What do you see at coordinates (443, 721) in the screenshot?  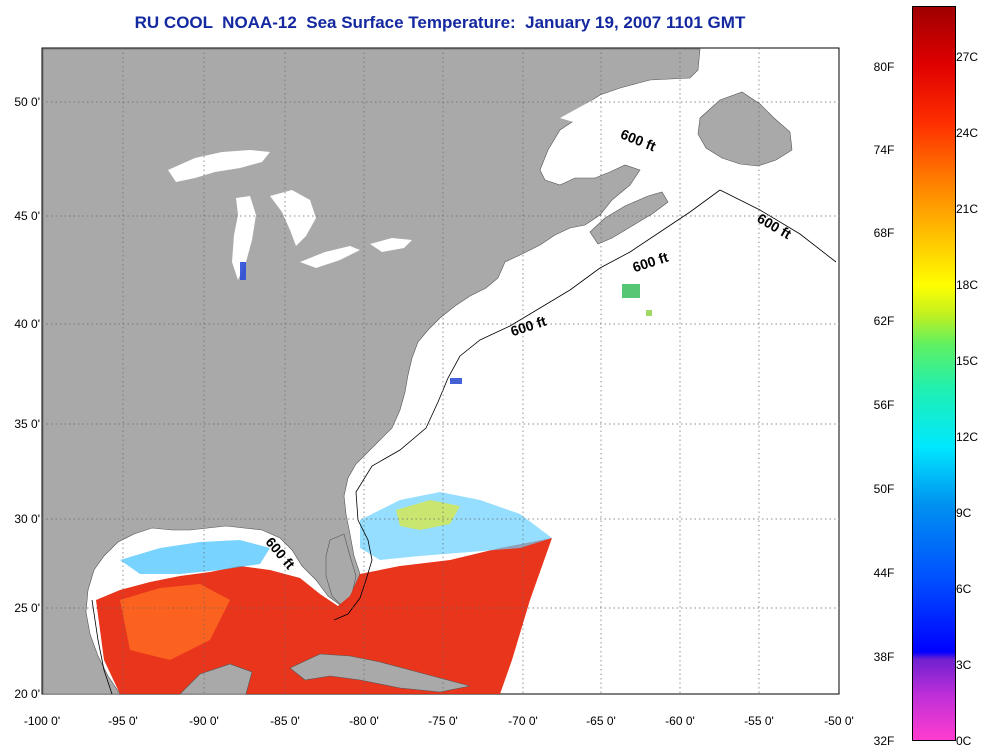 I see `lon-label-m75: -75 0'` at bounding box center [443, 721].